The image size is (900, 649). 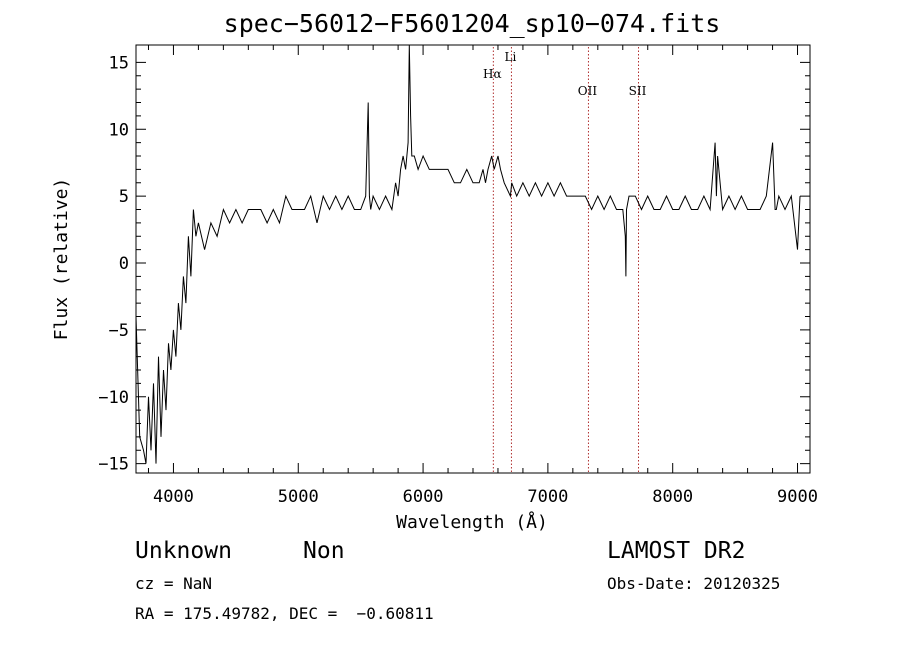 I want to click on chart-title: spec−56012−F5601204_sp10−074.fits, so click(x=472, y=23).